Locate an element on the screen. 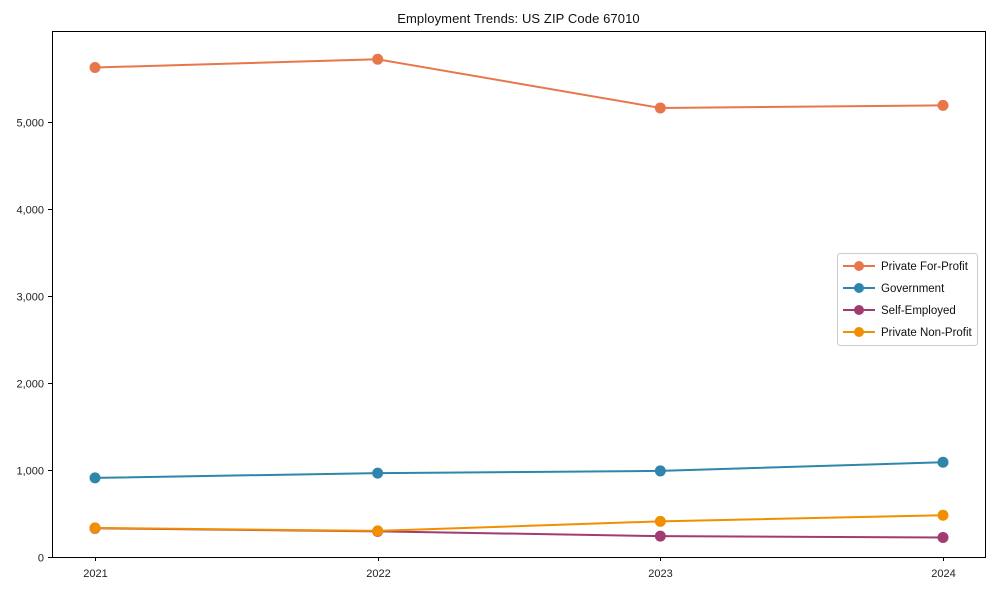 This screenshot has width=1000, height=600. legend-entry-self-employed: Self-Employed is located at coordinates (899, 311).